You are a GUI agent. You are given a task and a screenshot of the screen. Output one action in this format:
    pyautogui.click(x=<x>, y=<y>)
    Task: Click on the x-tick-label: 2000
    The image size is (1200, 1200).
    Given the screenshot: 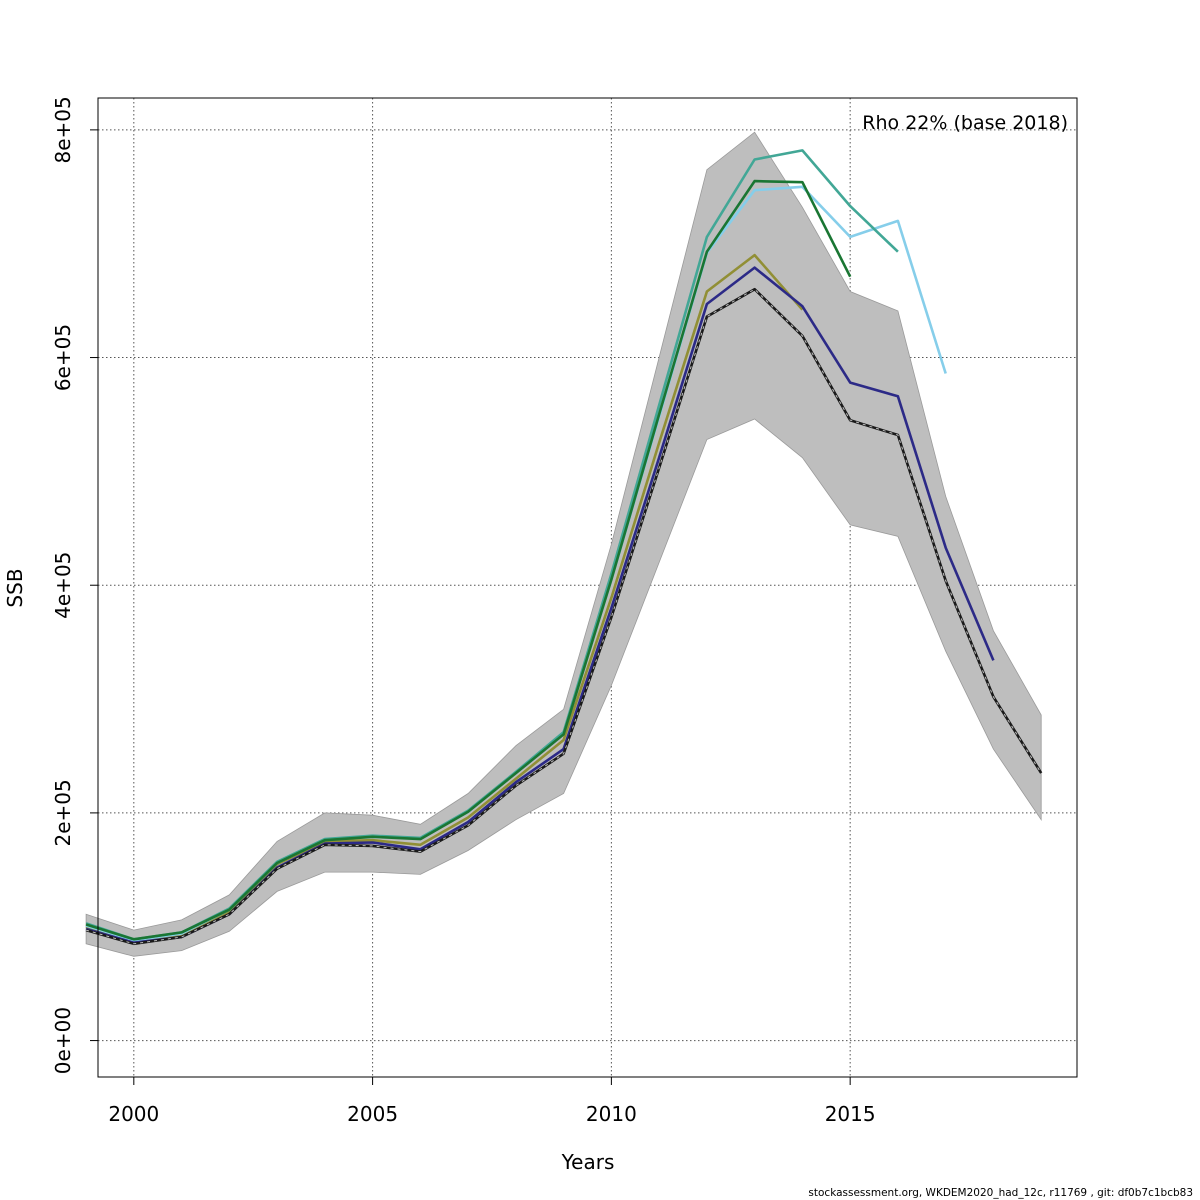 What is the action you would take?
    pyautogui.click(x=133, y=1114)
    